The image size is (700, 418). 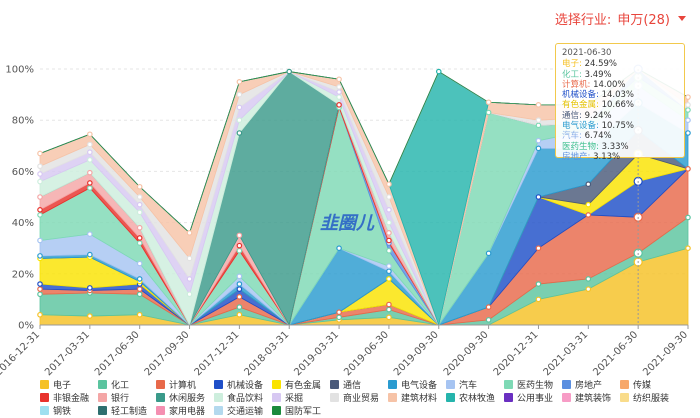 What do you see at coordinates (412, 384) in the screenshot?
I see `legend-item: 电气设备` at bounding box center [412, 384].